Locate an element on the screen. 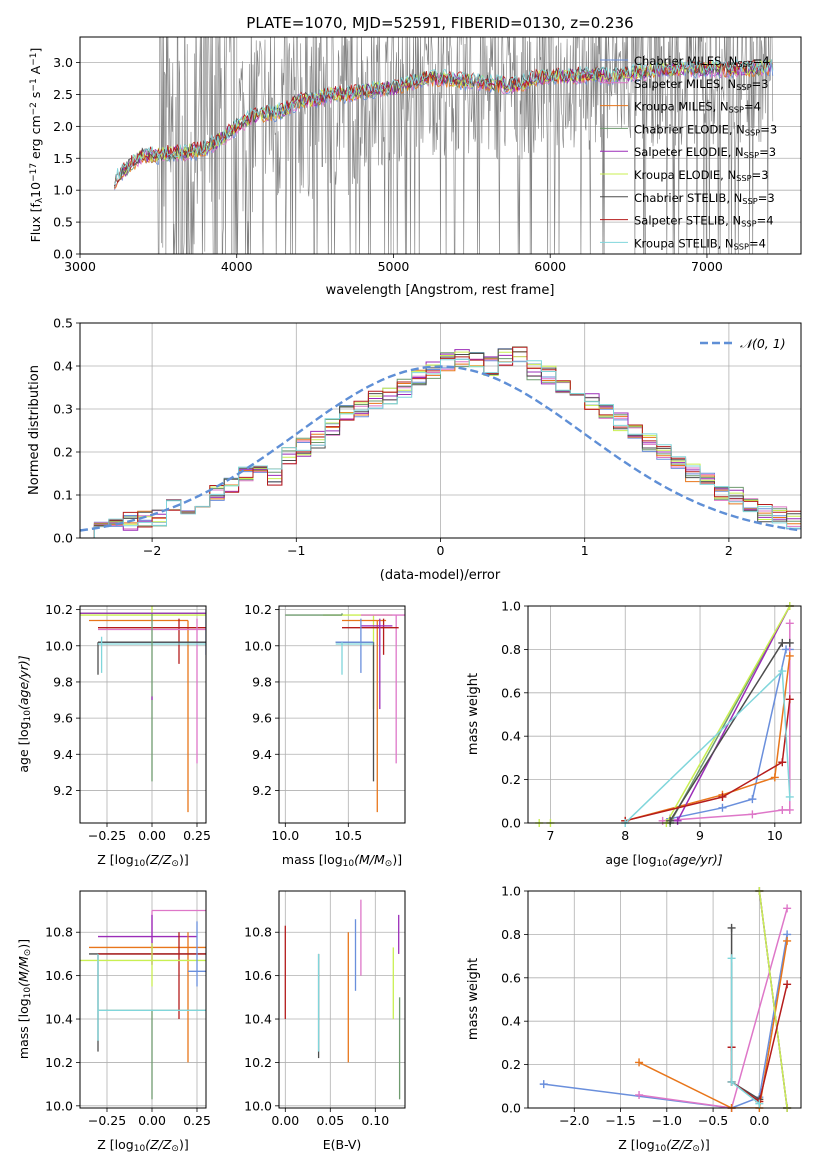  gaussian-curve is located at coordinates (440, 448).